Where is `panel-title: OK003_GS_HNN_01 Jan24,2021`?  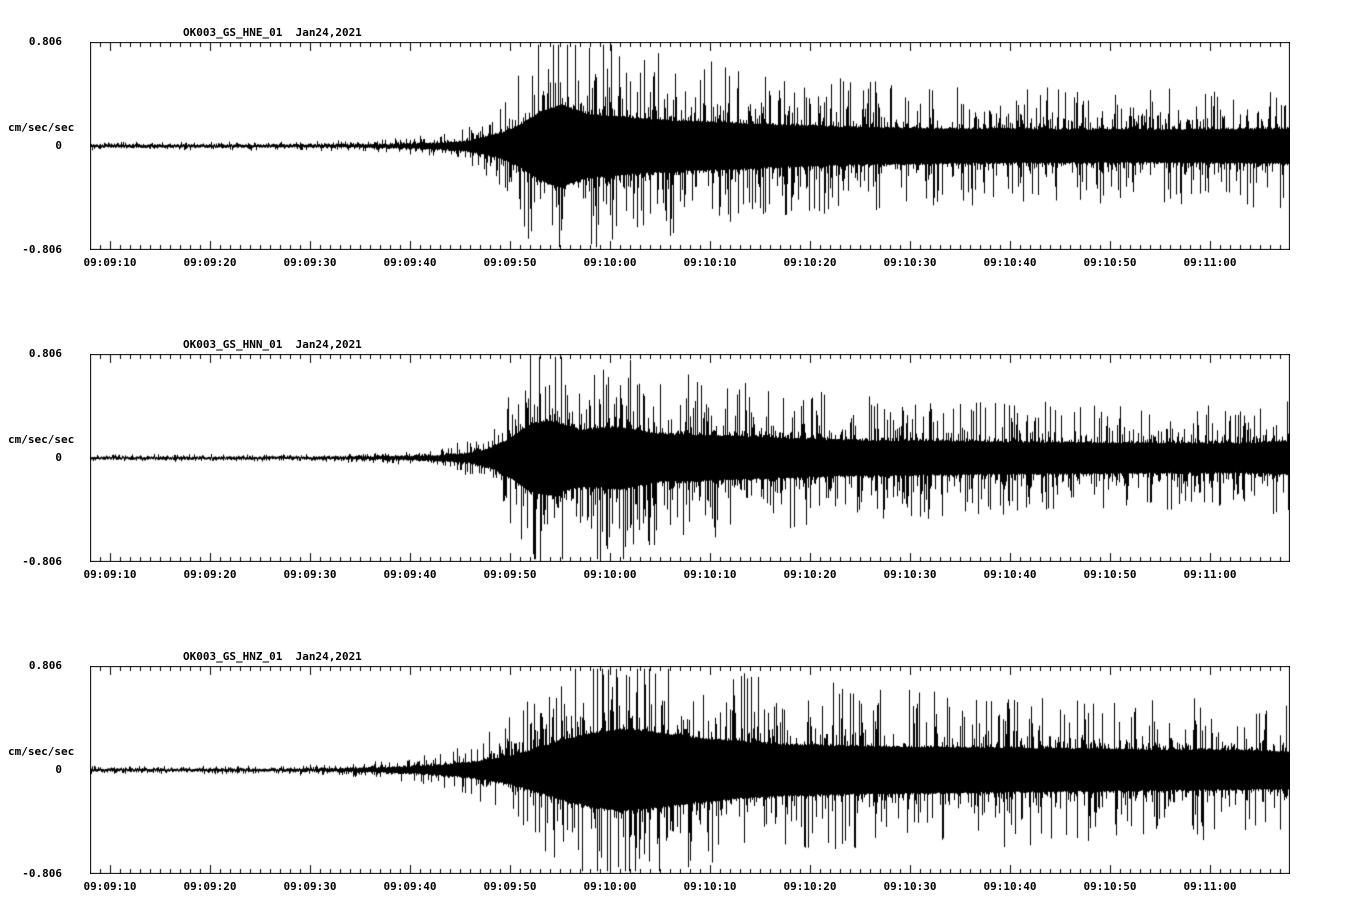
panel-title: OK003_GS_HNN_01 Jan24,2021 is located at coordinates (272, 344).